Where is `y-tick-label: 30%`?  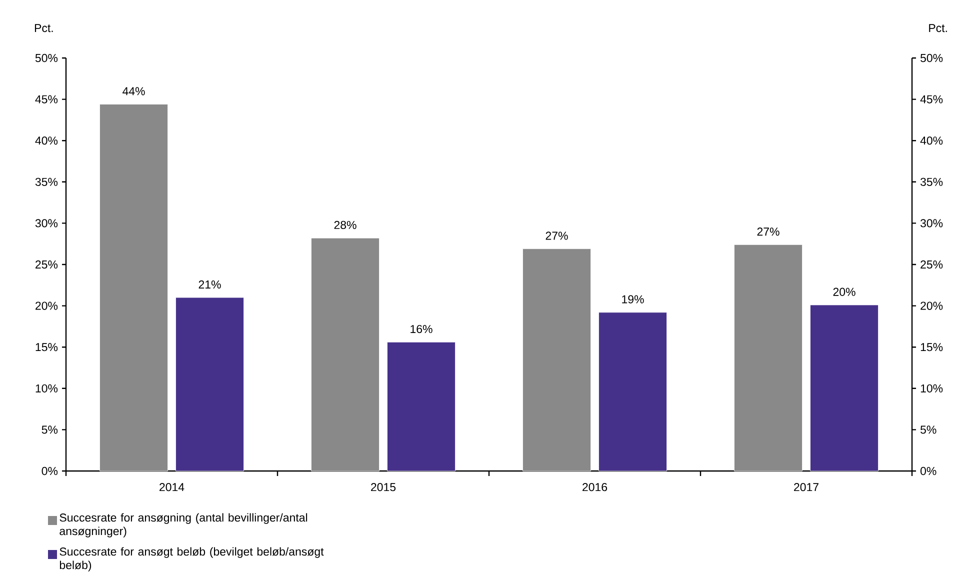 y-tick-label: 30% is located at coordinates (46, 223).